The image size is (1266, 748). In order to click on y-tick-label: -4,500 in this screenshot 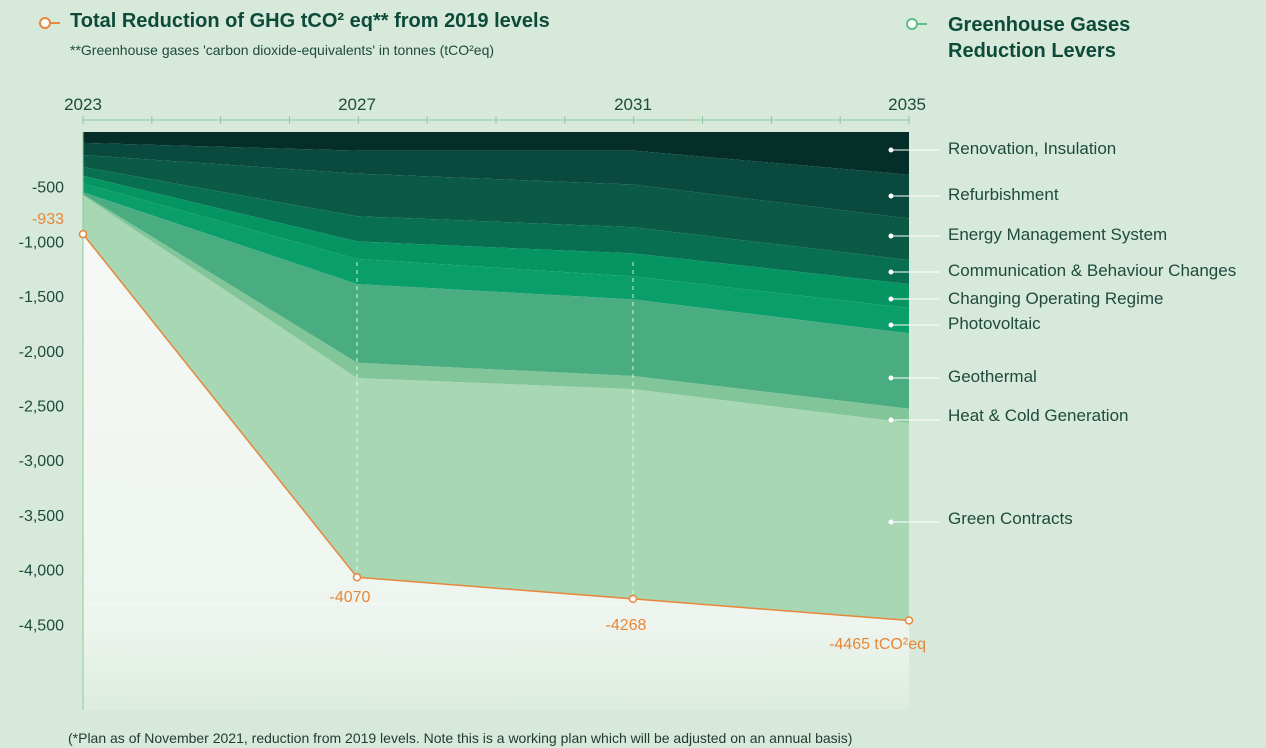, I will do `click(41, 625)`.